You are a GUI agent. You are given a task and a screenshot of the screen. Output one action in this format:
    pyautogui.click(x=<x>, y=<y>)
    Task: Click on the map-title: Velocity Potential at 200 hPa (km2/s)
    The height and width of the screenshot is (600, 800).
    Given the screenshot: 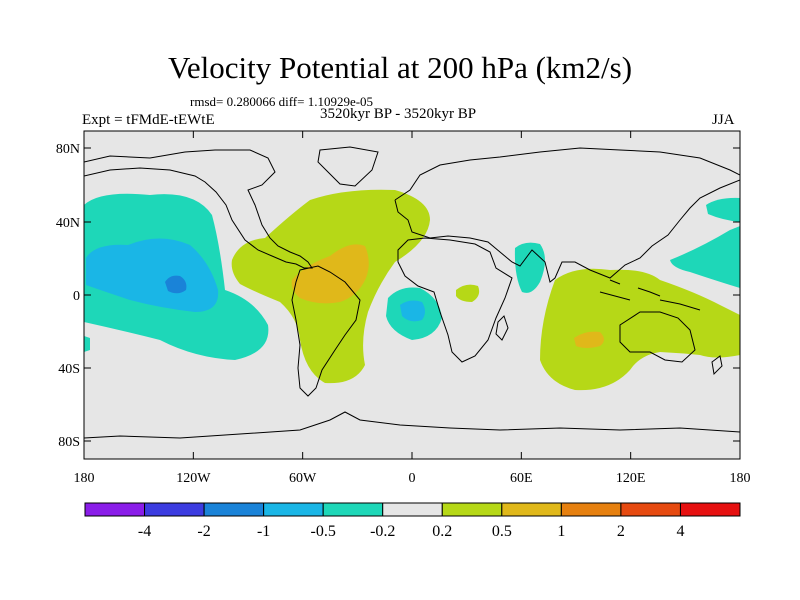 What is the action you would take?
    pyautogui.click(x=400, y=67)
    